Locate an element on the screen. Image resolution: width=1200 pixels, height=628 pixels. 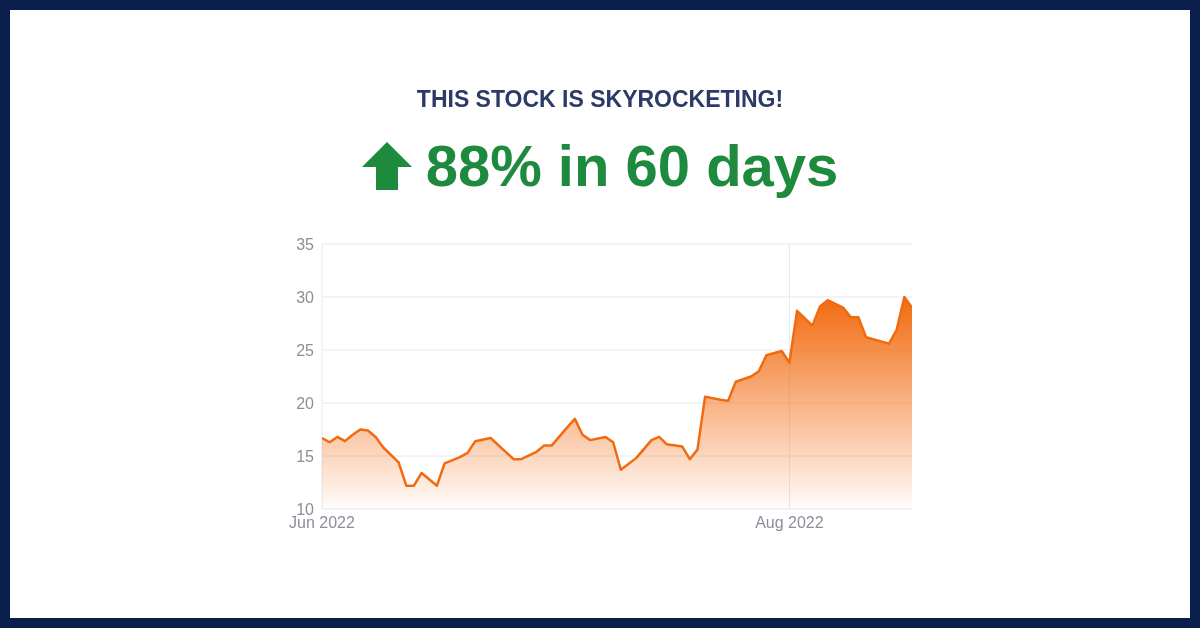
chart-subtitle: 88% in 60 days is located at coordinates (632, 165).